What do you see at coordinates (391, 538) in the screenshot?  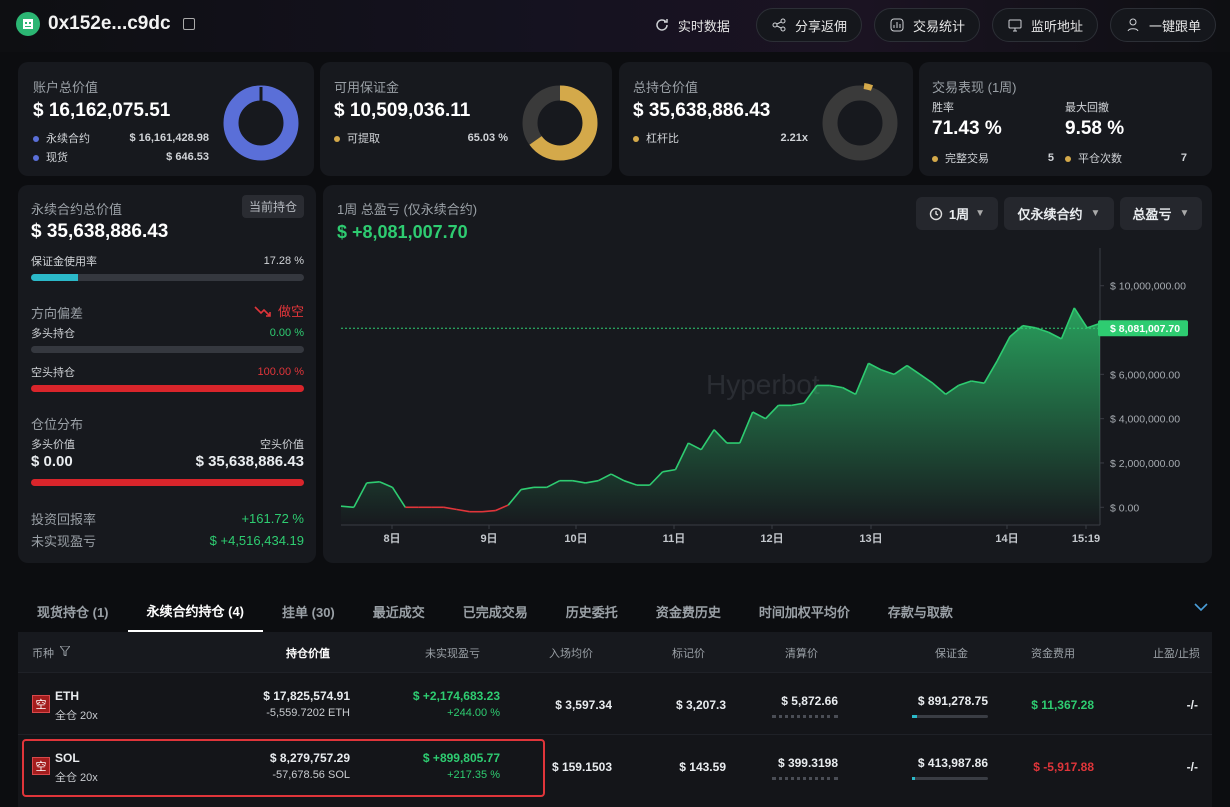 I see `x-tick-label: 8日` at bounding box center [391, 538].